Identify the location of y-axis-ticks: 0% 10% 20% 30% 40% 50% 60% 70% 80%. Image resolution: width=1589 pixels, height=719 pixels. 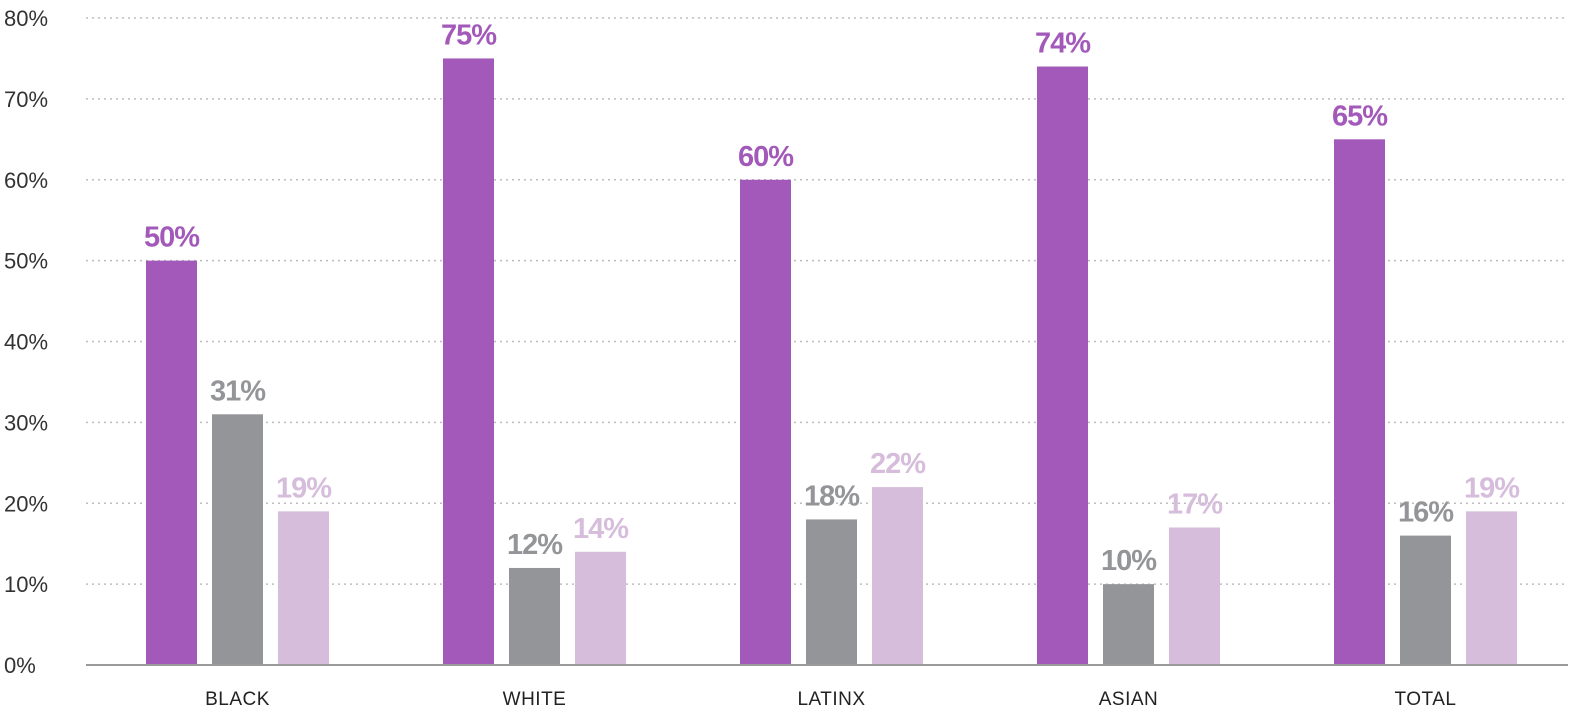
(26, 342).